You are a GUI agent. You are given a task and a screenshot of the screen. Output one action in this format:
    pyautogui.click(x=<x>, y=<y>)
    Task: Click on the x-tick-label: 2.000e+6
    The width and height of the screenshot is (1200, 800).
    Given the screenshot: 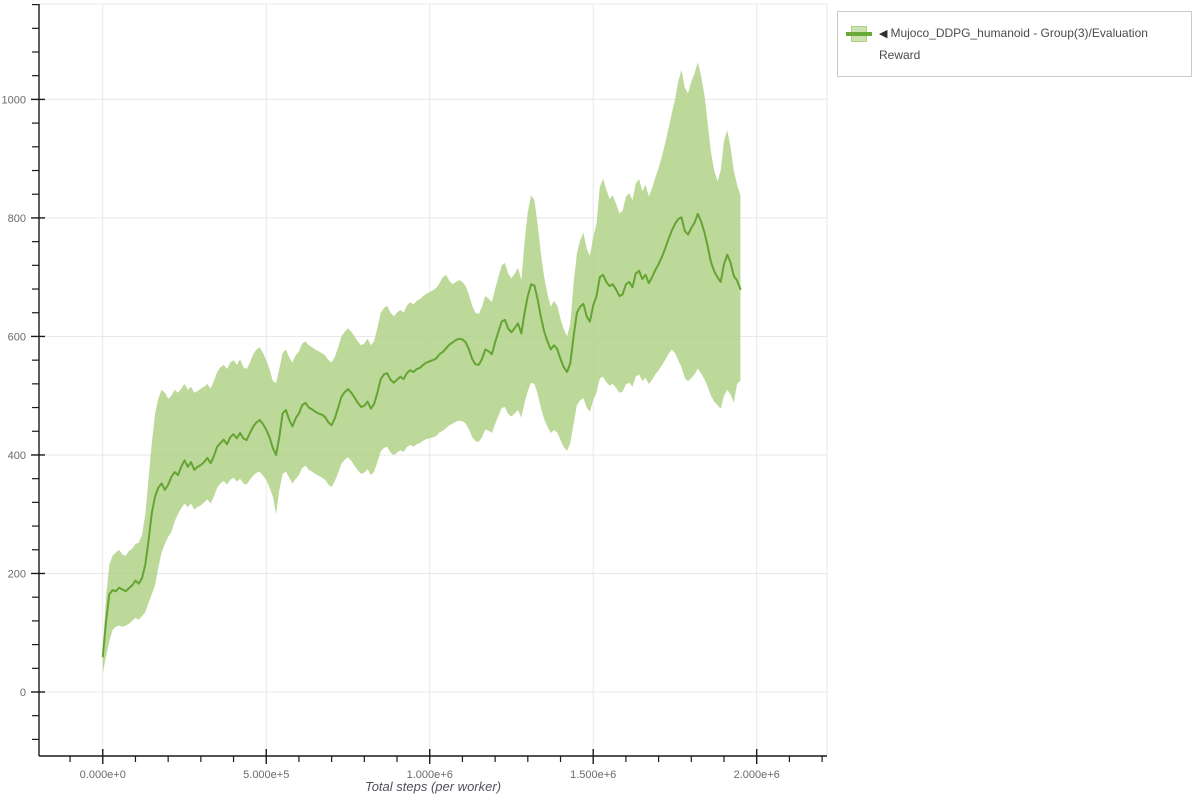 What is the action you would take?
    pyautogui.click(x=757, y=775)
    